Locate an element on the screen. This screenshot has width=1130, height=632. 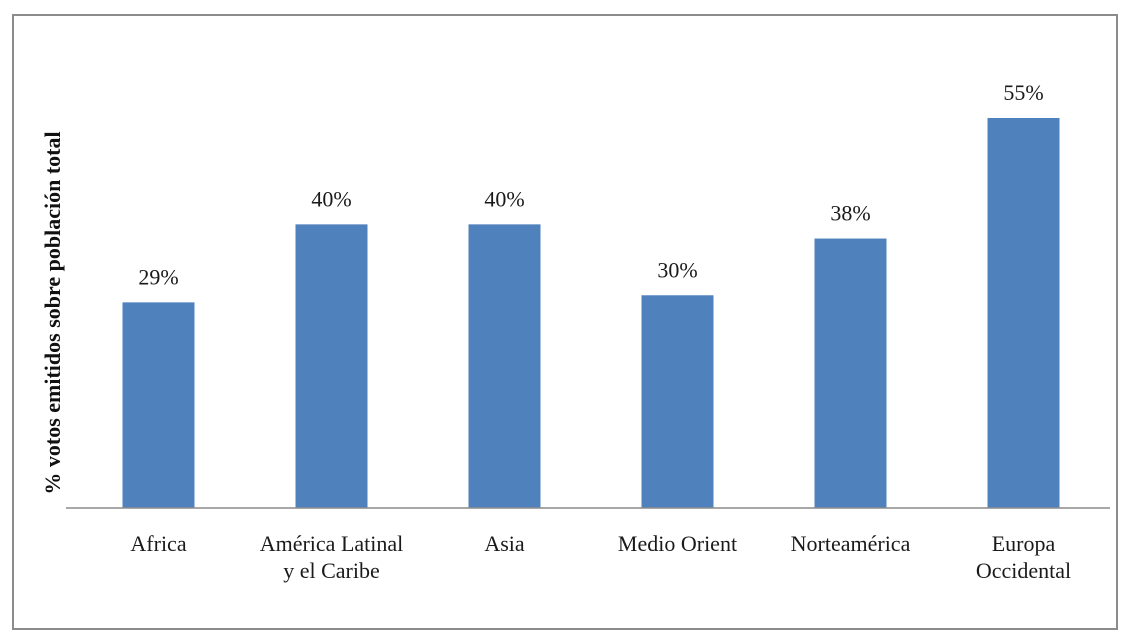
category-label-line: Europa is located at coordinates (1024, 543).